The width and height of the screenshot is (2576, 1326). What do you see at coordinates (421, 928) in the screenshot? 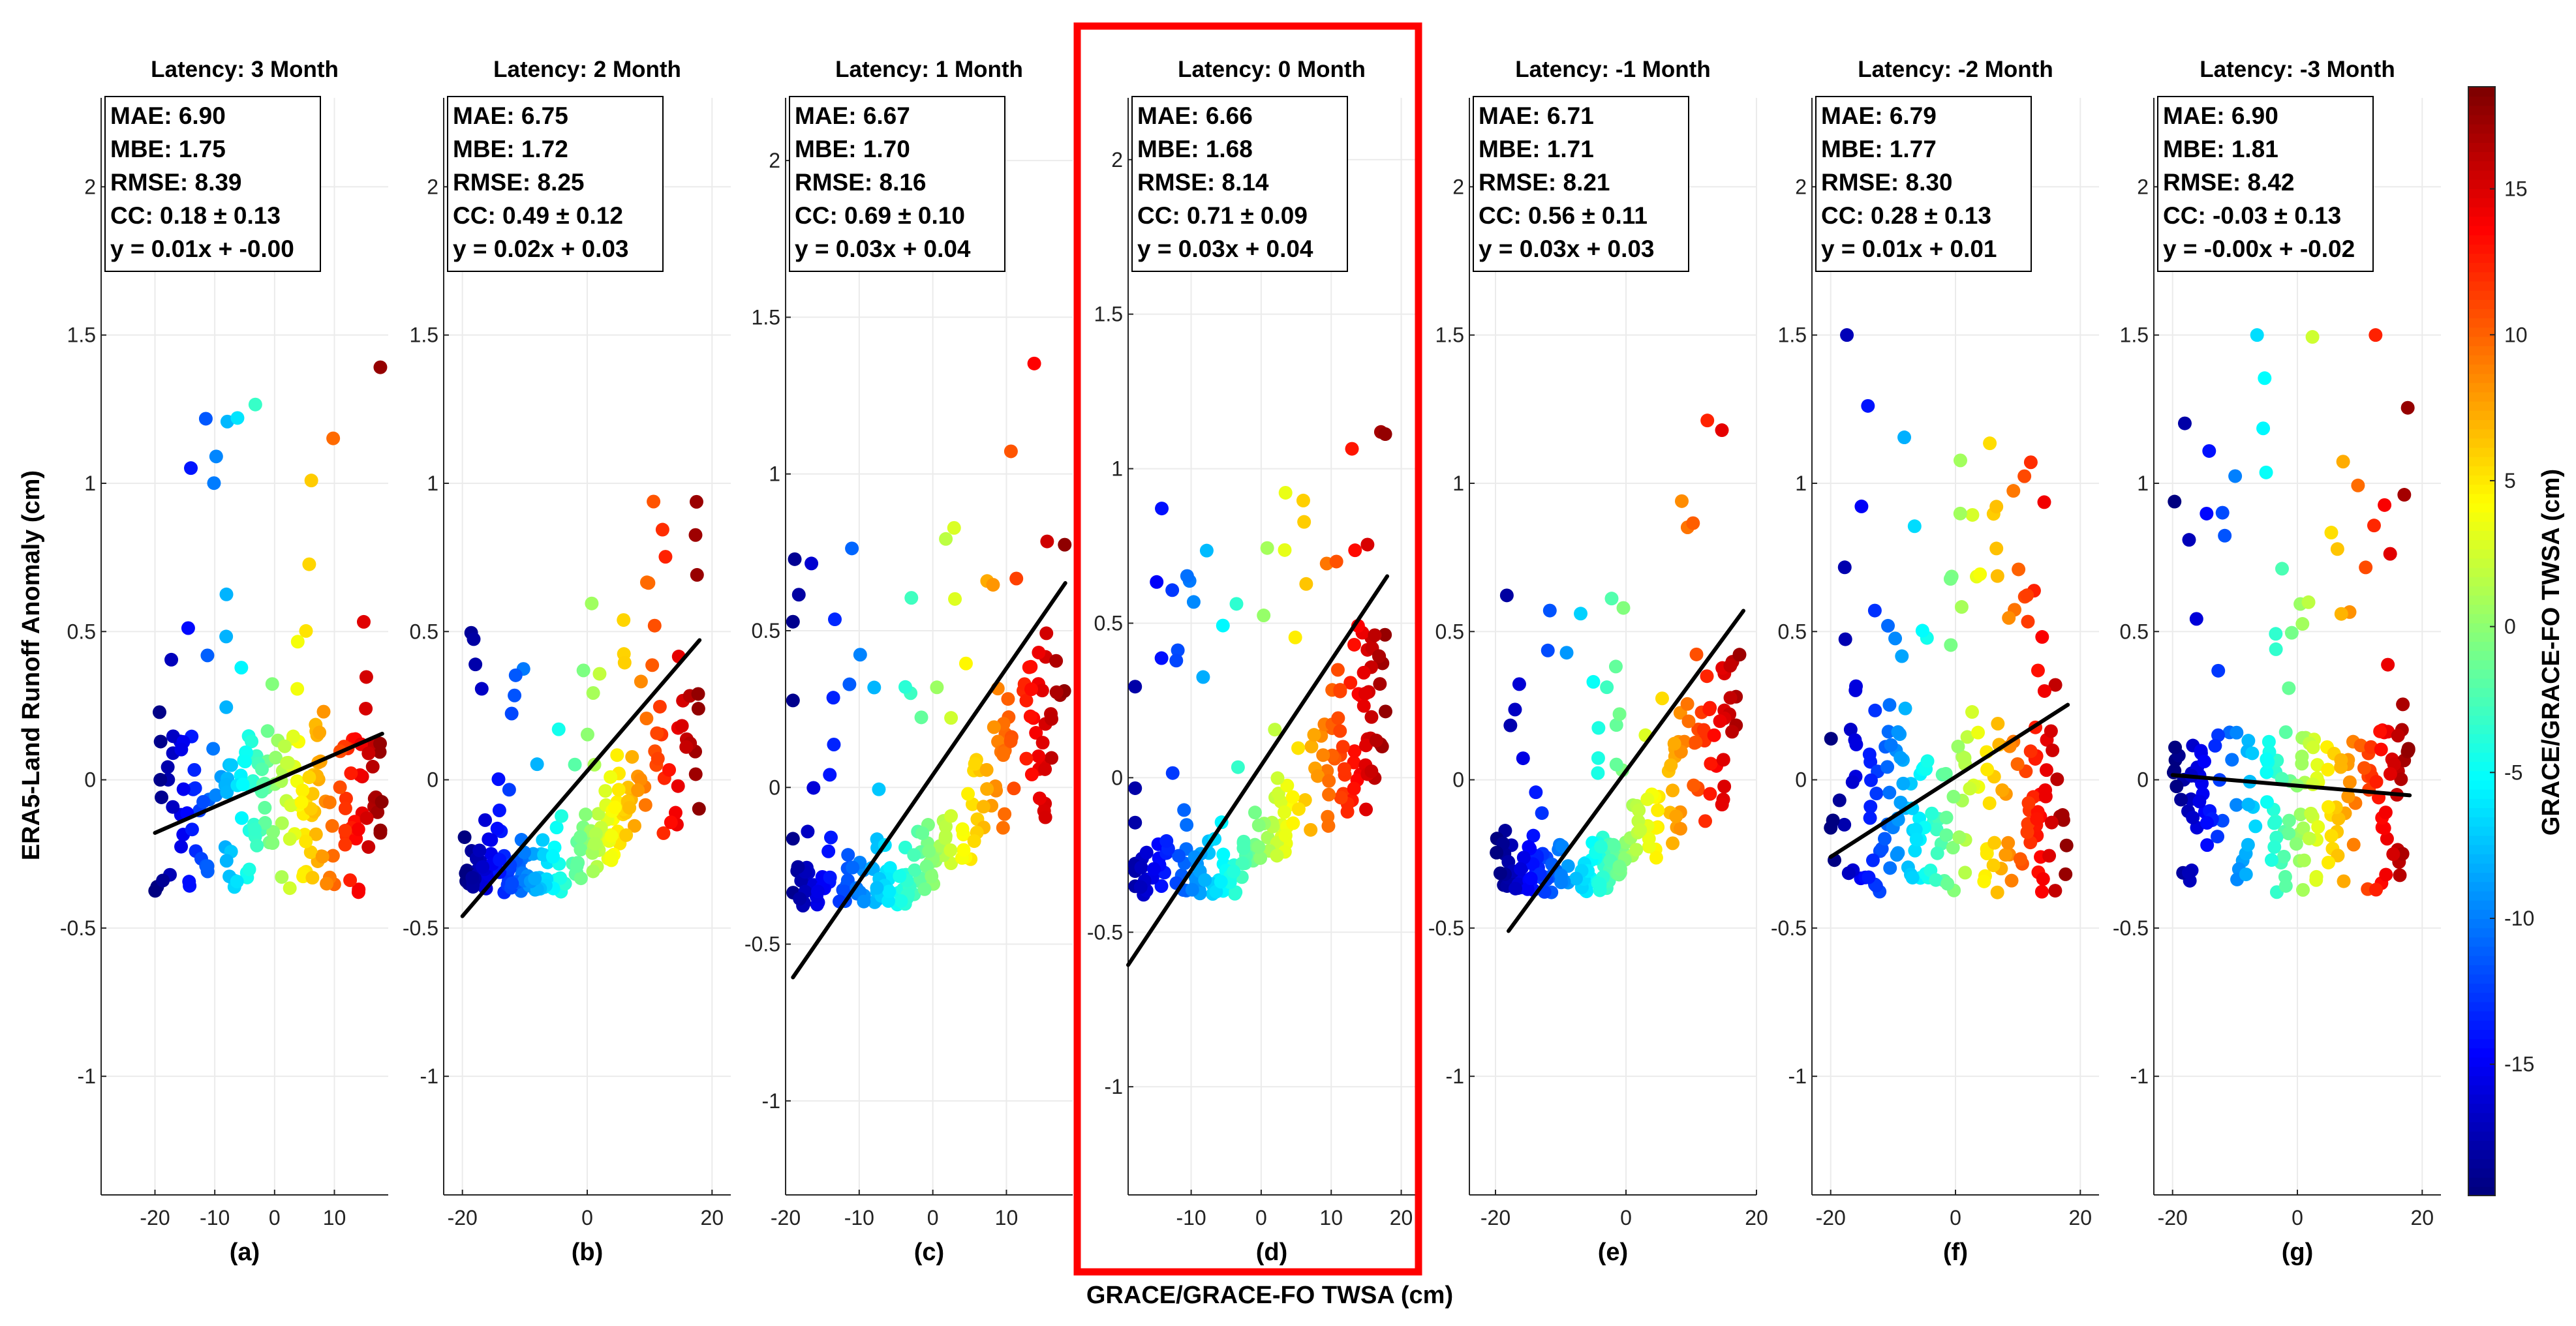
I see `y-tick-label: -0.5` at bounding box center [421, 928].